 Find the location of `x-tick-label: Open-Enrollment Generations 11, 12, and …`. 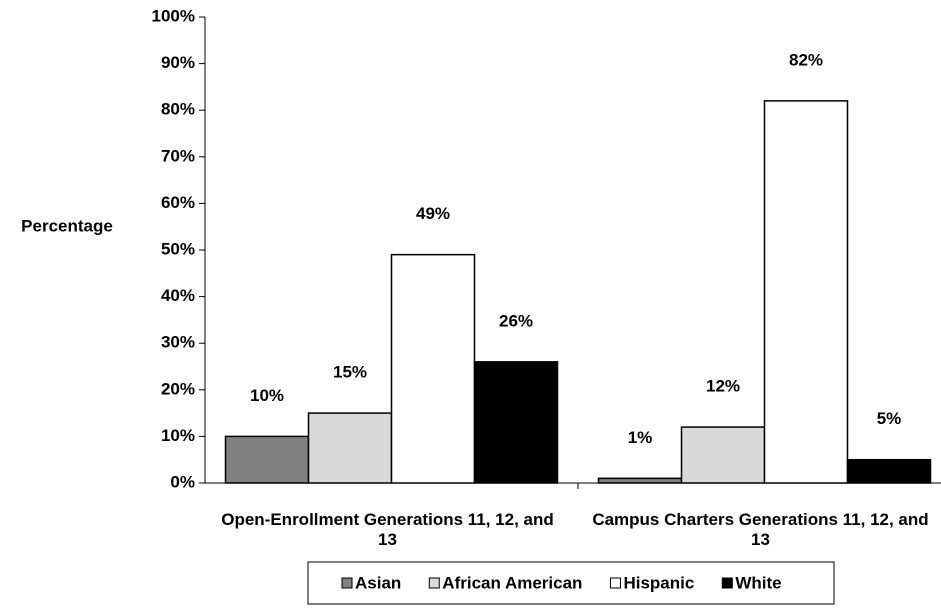

x-tick-label: Open-Enrollment Generations 11, 12, and … is located at coordinates (387, 529).